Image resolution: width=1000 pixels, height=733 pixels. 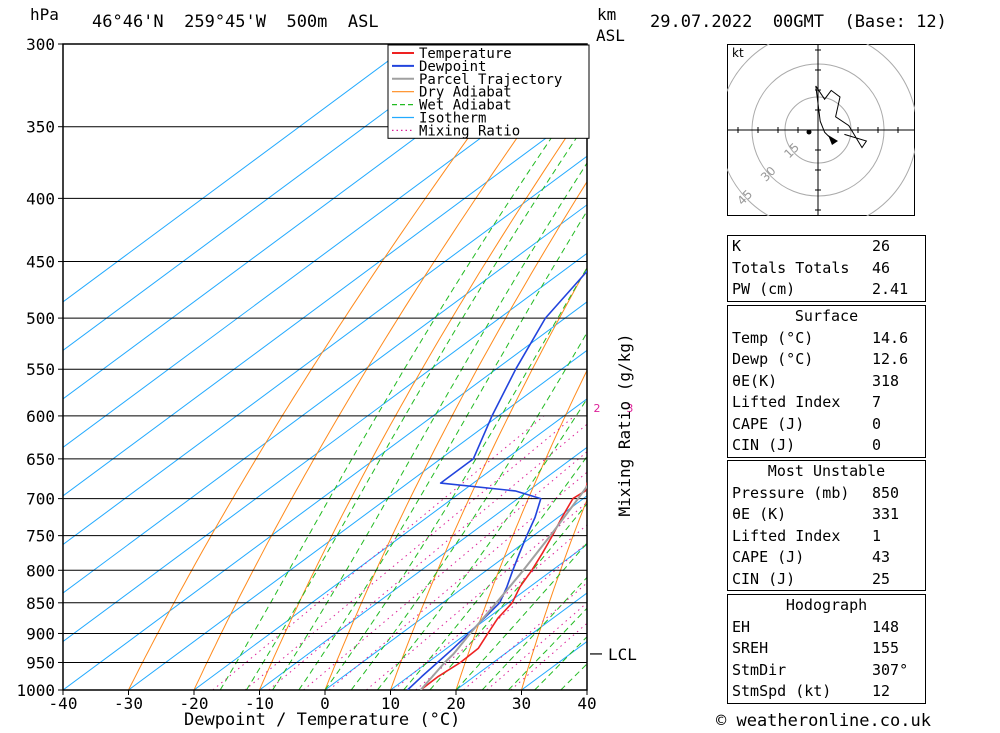 What do you see at coordinates (750, 648) in the screenshot?
I see `index-label: SREH` at bounding box center [750, 648].